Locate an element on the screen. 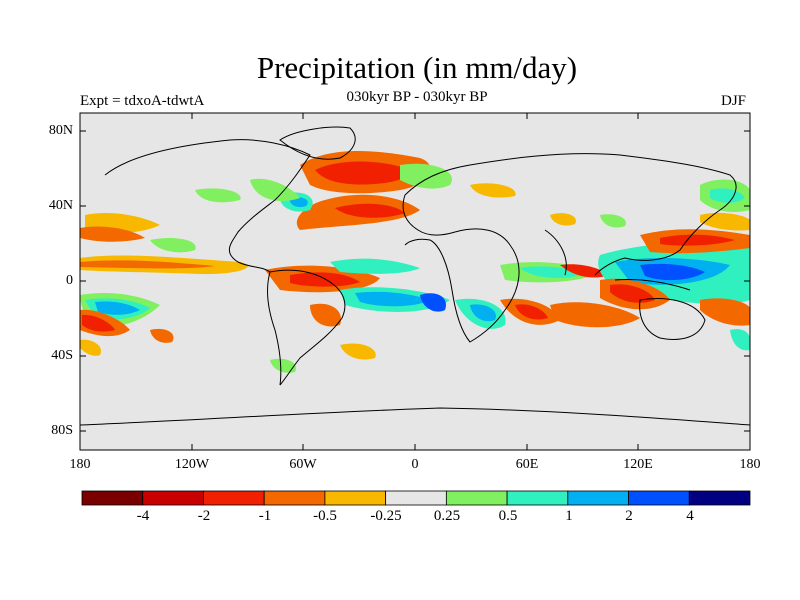 The height and width of the screenshot is (600, 800). colorbar-label: -0.5 is located at coordinates (325, 516).